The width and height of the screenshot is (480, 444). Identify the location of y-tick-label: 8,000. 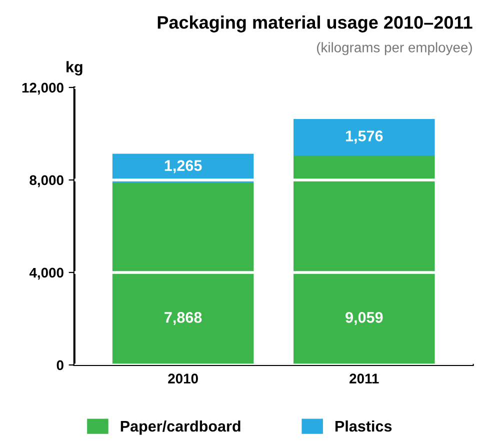
(47, 181).